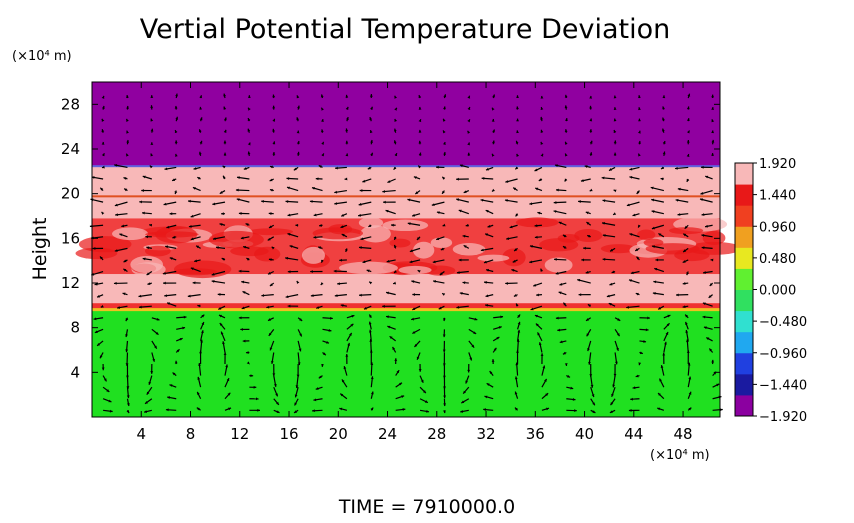 The height and width of the screenshot is (523, 854). What do you see at coordinates (535, 434) in the screenshot?
I see `x-tick-label: 36` at bounding box center [535, 434].